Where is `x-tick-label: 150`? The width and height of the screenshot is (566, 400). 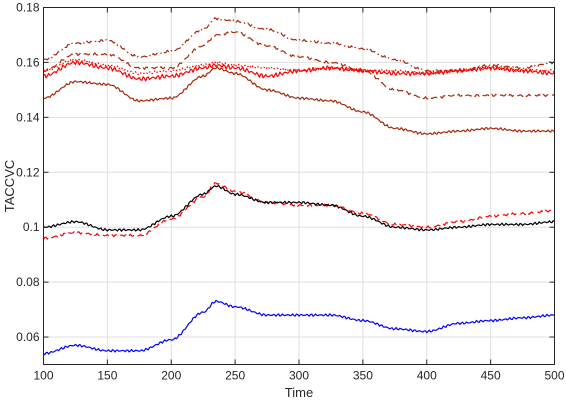 x-tick-label: 150 is located at coordinates (107, 376).